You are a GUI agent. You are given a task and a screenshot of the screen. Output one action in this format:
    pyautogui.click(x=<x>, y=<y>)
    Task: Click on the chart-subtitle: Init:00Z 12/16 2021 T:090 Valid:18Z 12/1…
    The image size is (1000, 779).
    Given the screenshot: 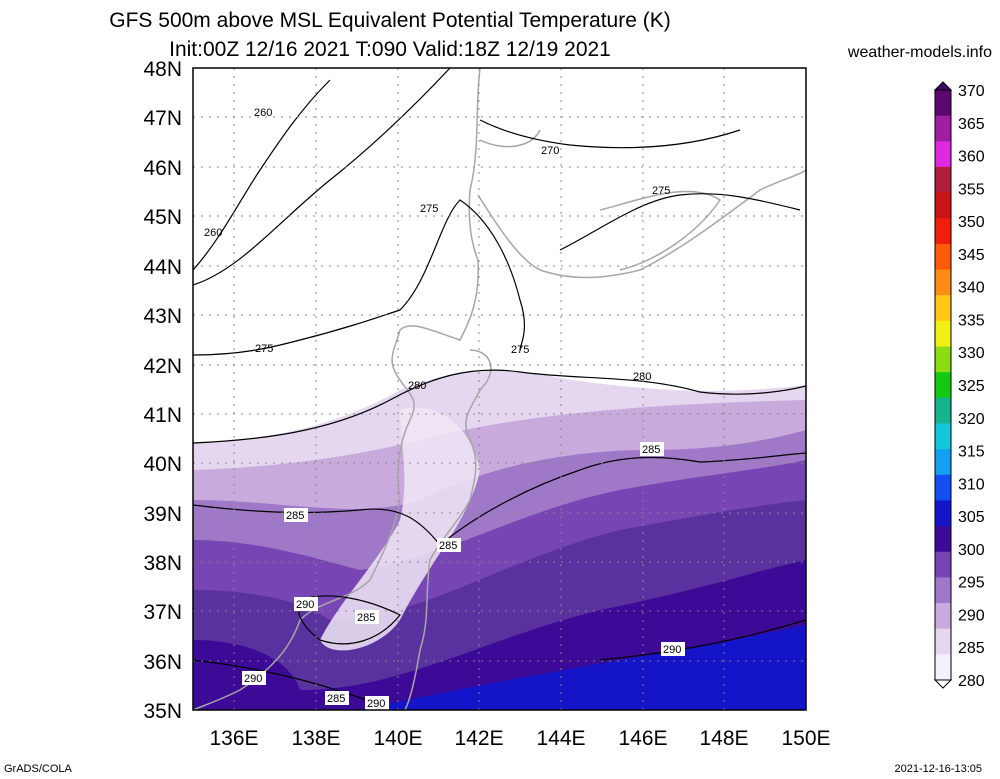 What is the action you would take?
    pyautogui.click(x=390, y=49)
    